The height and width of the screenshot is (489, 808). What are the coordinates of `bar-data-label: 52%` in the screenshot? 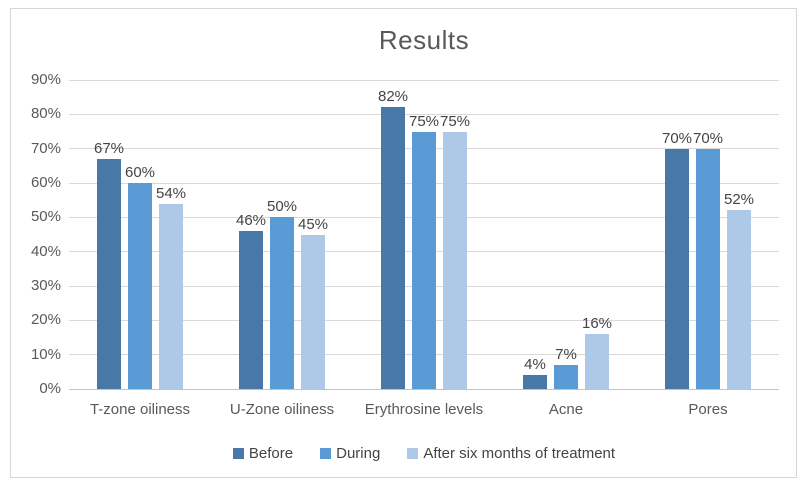 It's located at (739, 200).